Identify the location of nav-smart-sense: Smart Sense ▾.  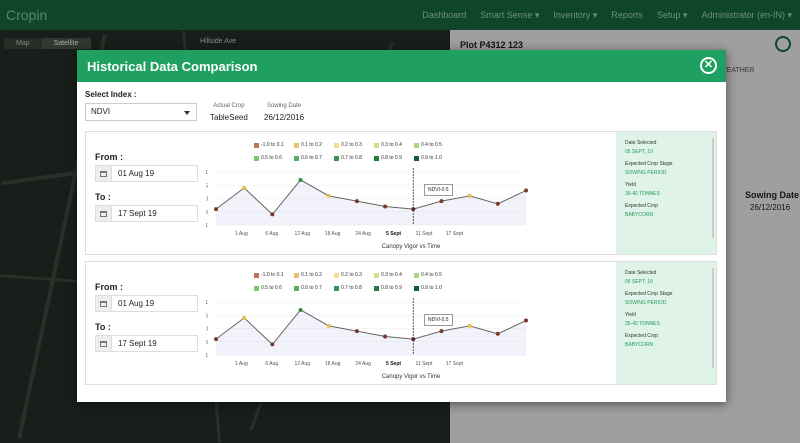
(510, 14).